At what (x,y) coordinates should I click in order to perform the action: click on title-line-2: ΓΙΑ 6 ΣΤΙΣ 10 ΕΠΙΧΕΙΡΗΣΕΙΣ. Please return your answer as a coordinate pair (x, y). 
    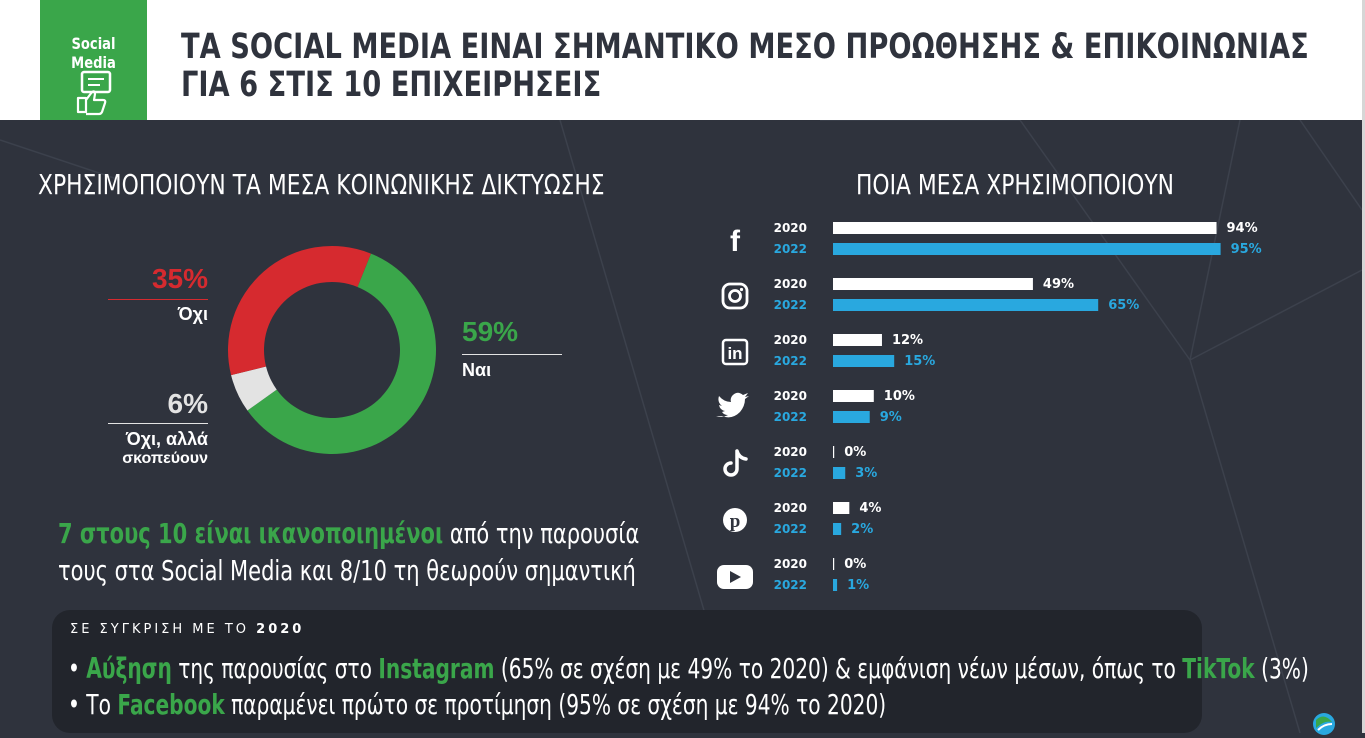
    Looking at the image, I should click on (391, 85).